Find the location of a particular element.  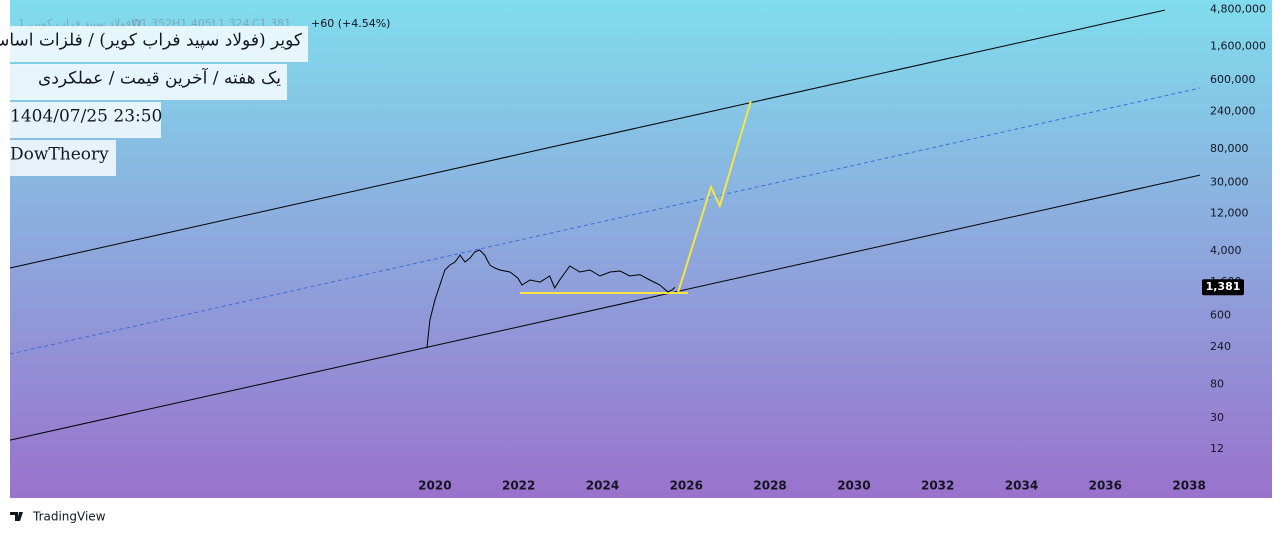

y-tick-label: 12,000 is located at coordinates (1229, 213).